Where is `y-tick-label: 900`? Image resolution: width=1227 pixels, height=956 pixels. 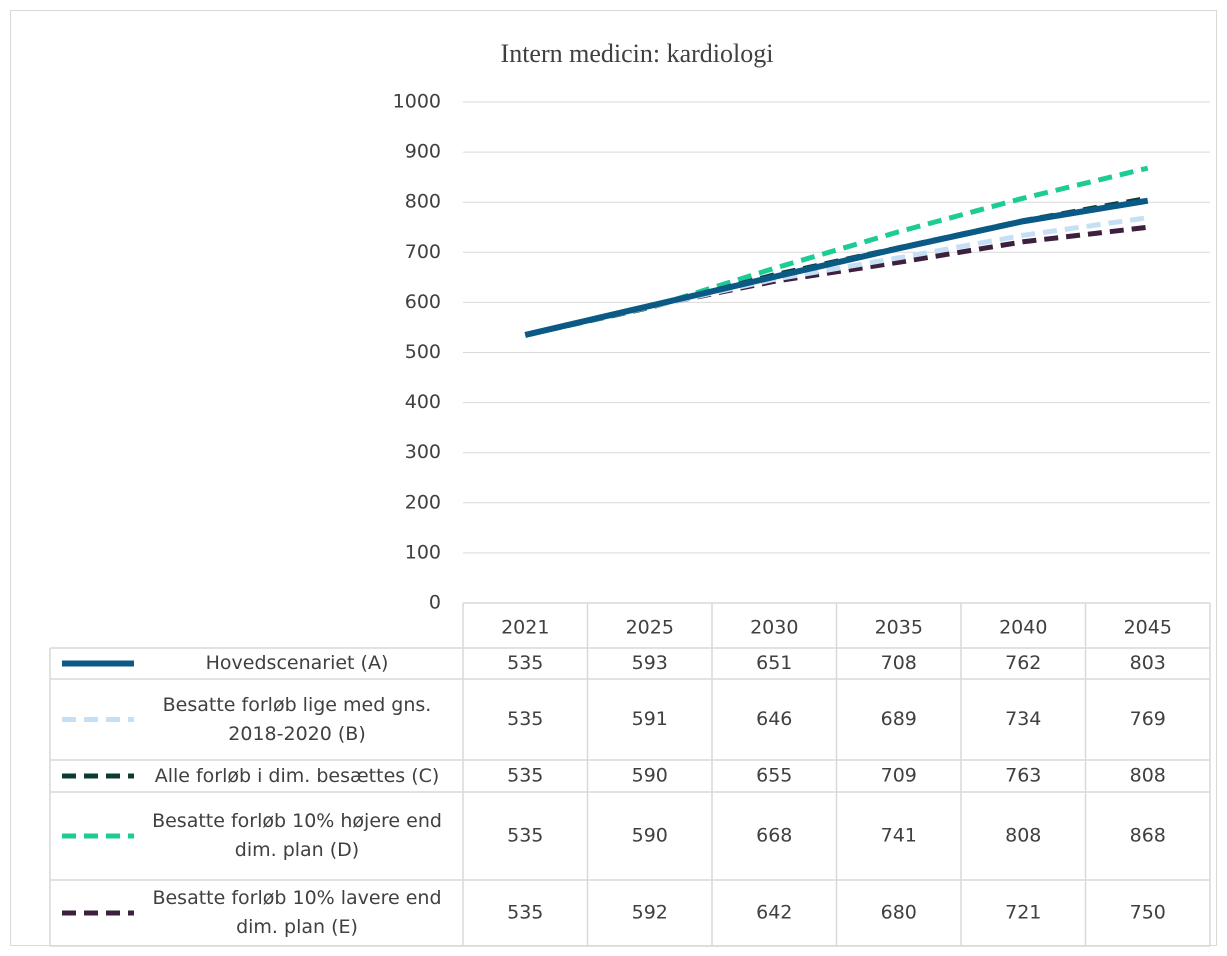
y-tick-label: 900 is located at coordinates (423, 152).